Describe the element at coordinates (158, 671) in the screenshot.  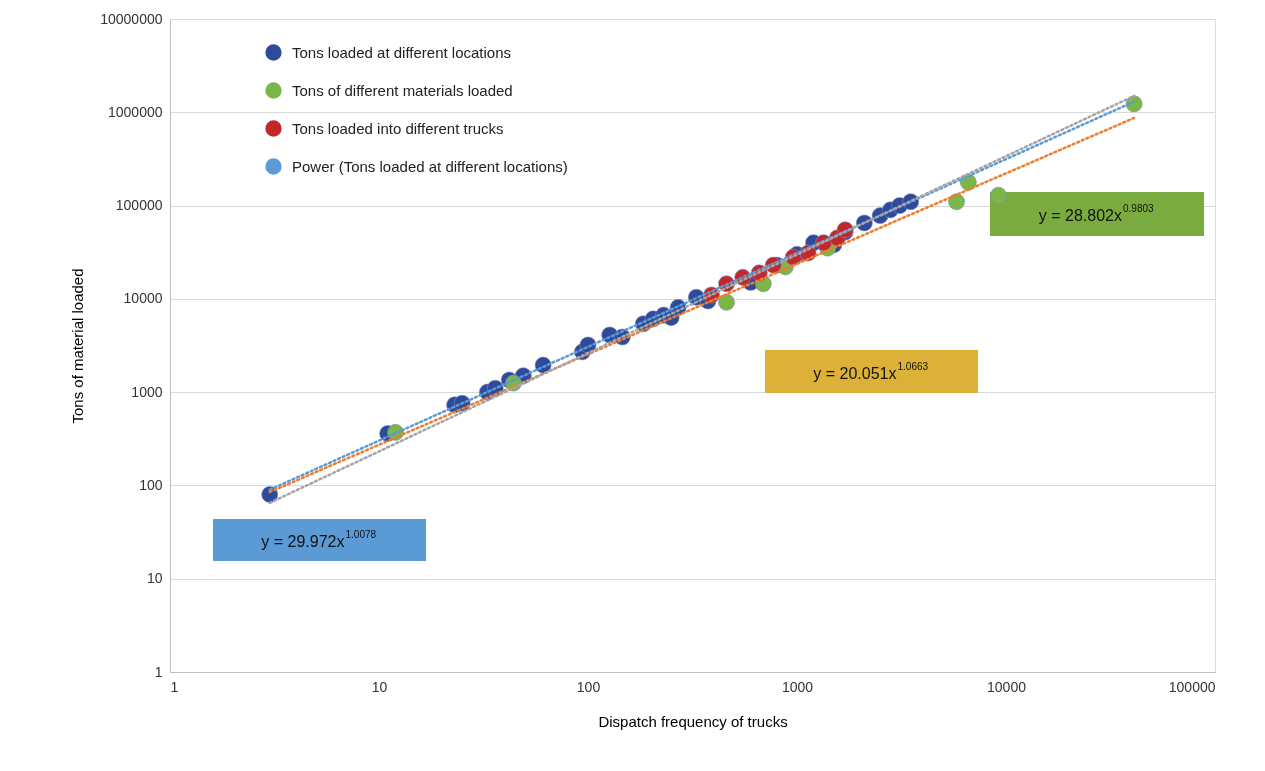
I see `y-tick-label: 1` at that location.